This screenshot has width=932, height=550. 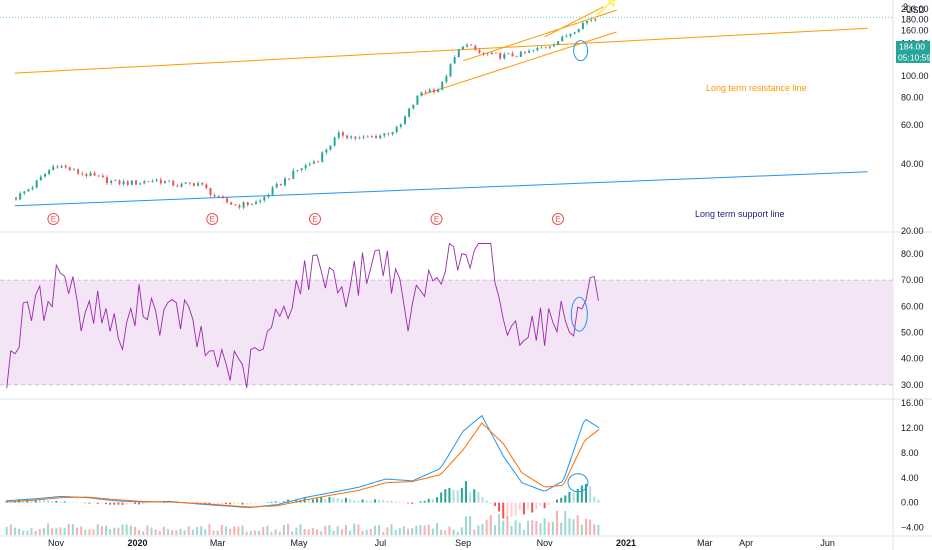 What do you see at coordinates (315, 219) in the screenshot?
I see `earnings-marker` at bounding box center [315, 219].